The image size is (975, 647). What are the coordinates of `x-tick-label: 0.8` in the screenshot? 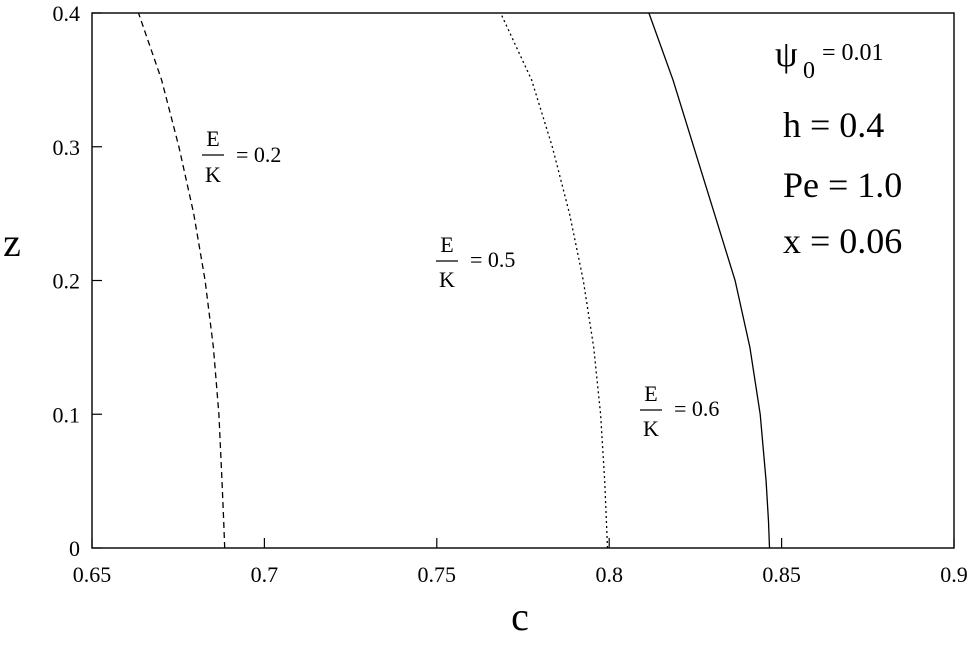 It's located at (609, 574).